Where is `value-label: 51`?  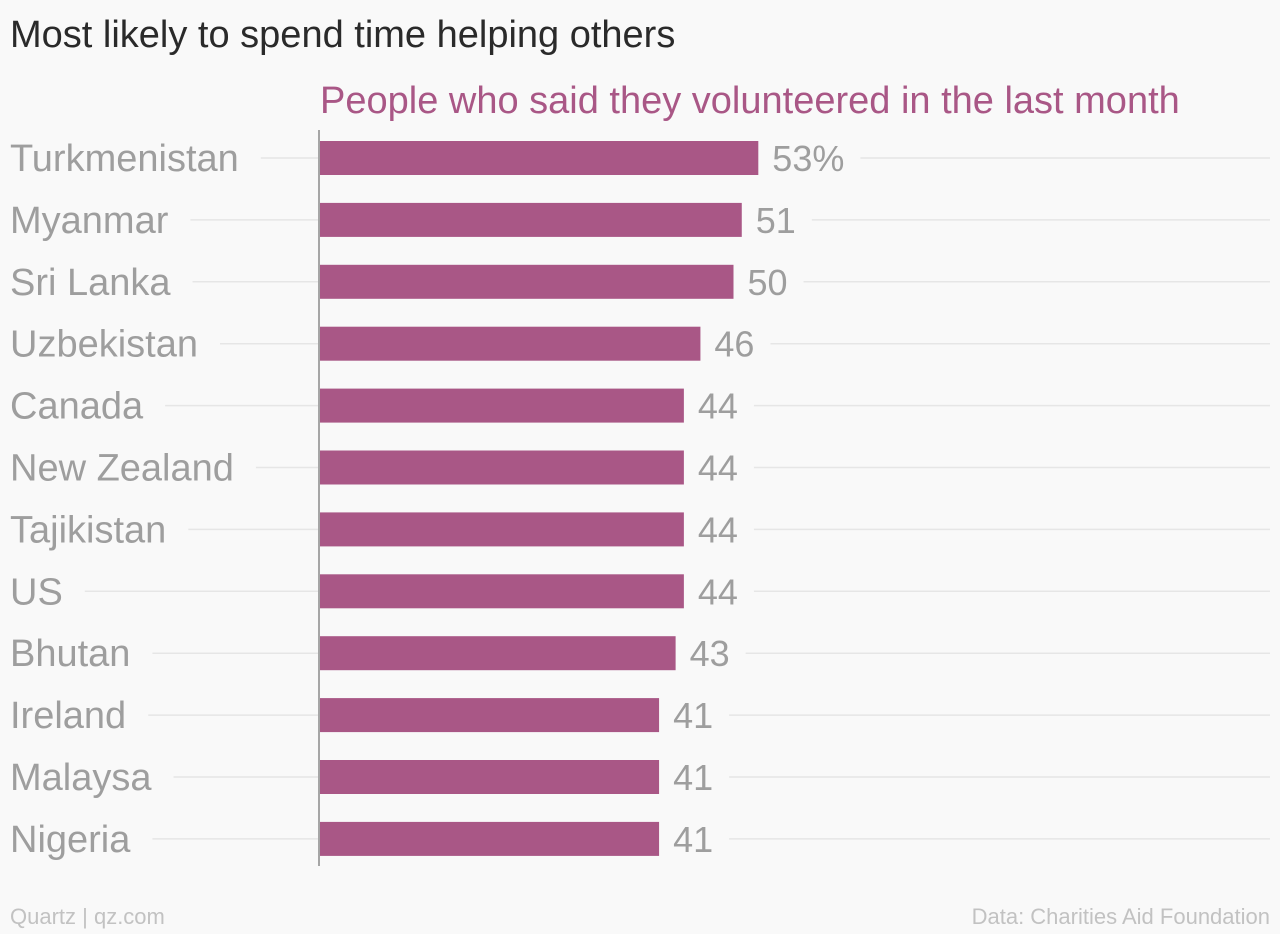
value-label: 51 is located at coordinates (776, 220).